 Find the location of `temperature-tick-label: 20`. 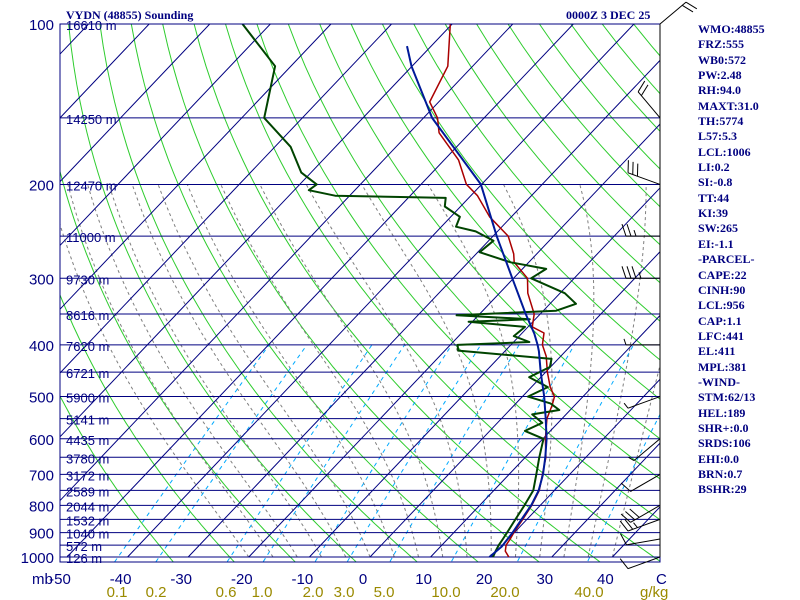

temperature-tick-label: 20 is located at coordinates (484, 579).